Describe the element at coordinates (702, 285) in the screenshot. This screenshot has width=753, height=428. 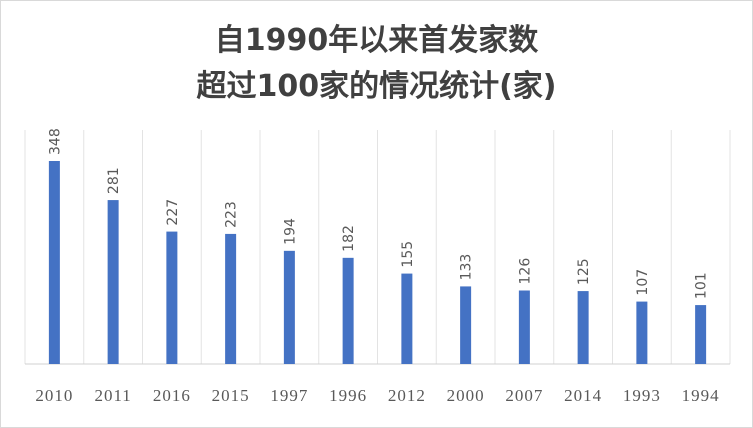
I see `data-label-1994: 101` at that location.